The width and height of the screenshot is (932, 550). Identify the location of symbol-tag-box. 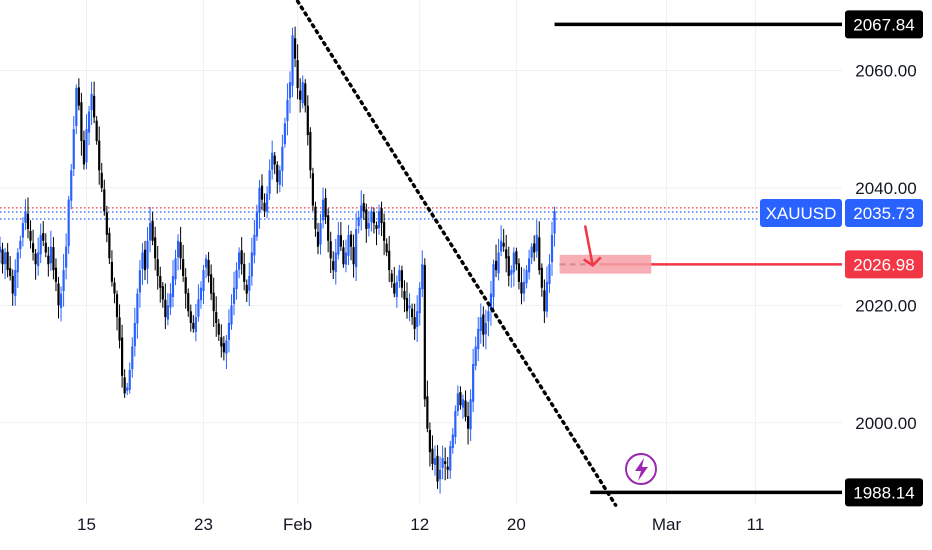
(801, 212).